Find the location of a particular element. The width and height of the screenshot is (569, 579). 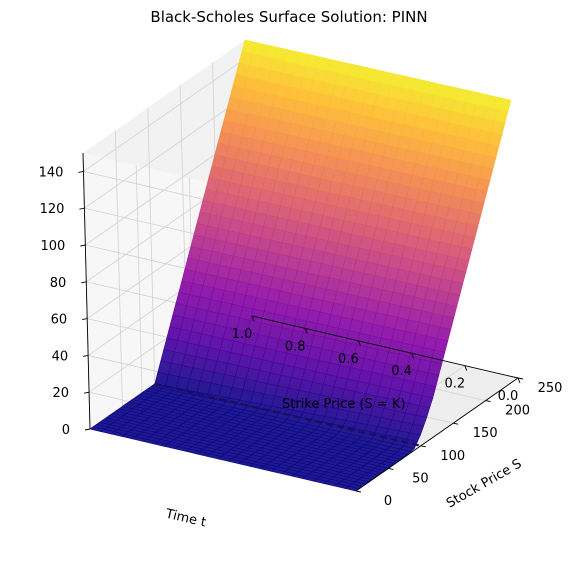

z-tick-label: 20 is located at coordinates (61, 393).